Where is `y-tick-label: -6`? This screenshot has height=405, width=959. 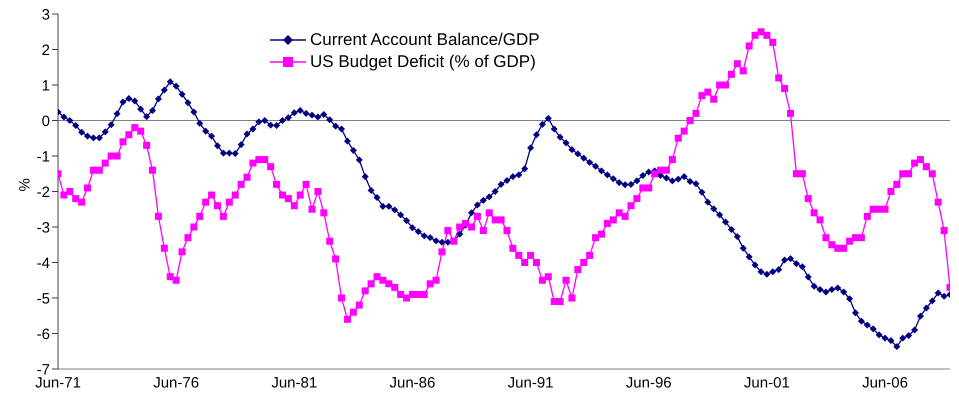
y-tick-label: -6 is located at coordinates (43, 334).